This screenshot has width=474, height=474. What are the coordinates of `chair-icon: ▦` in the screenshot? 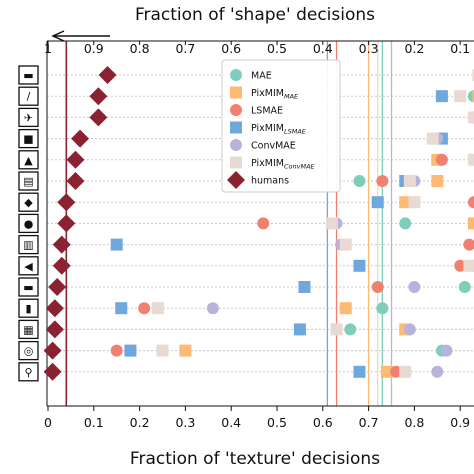 It's located at (28, 329).